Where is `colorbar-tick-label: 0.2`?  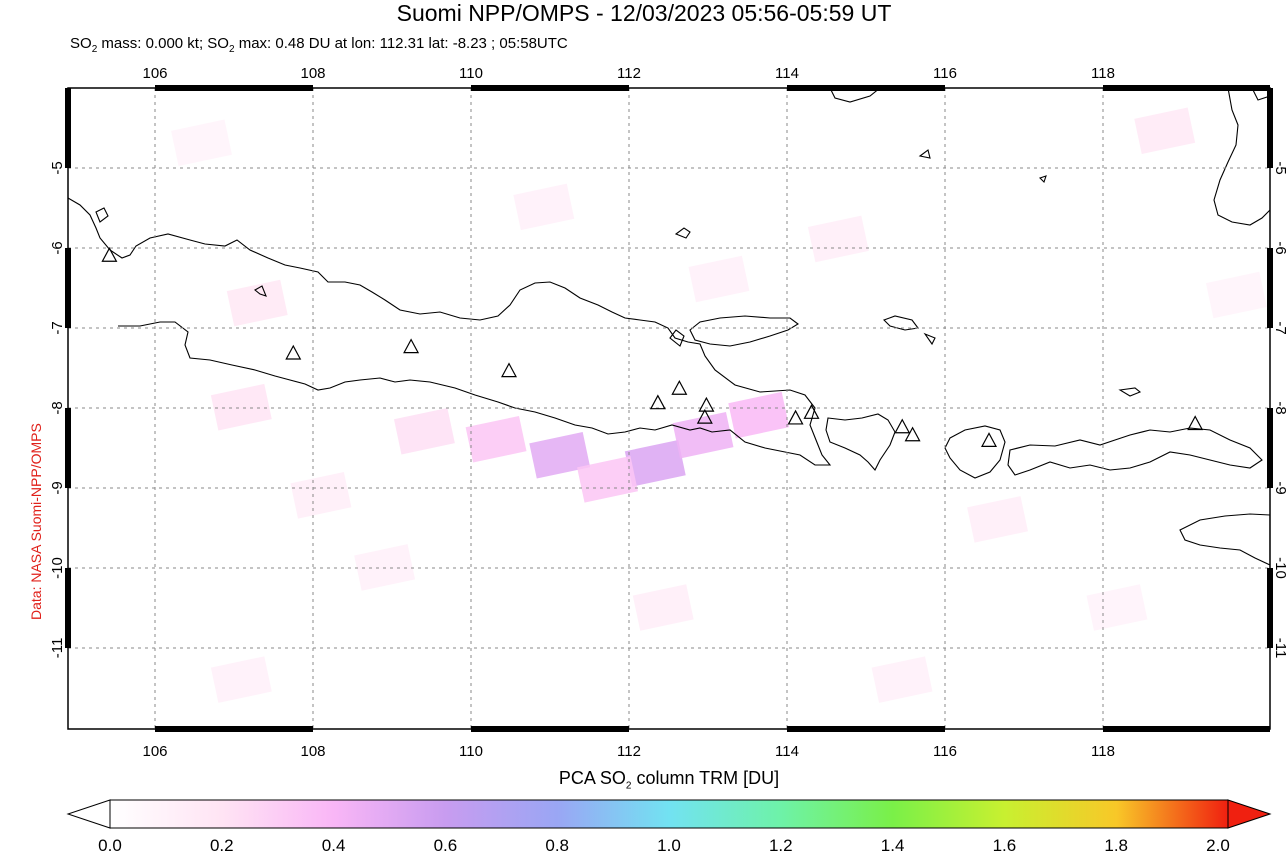 colorbar-tick-label: 0.2 is located at coordinates (221, 845).